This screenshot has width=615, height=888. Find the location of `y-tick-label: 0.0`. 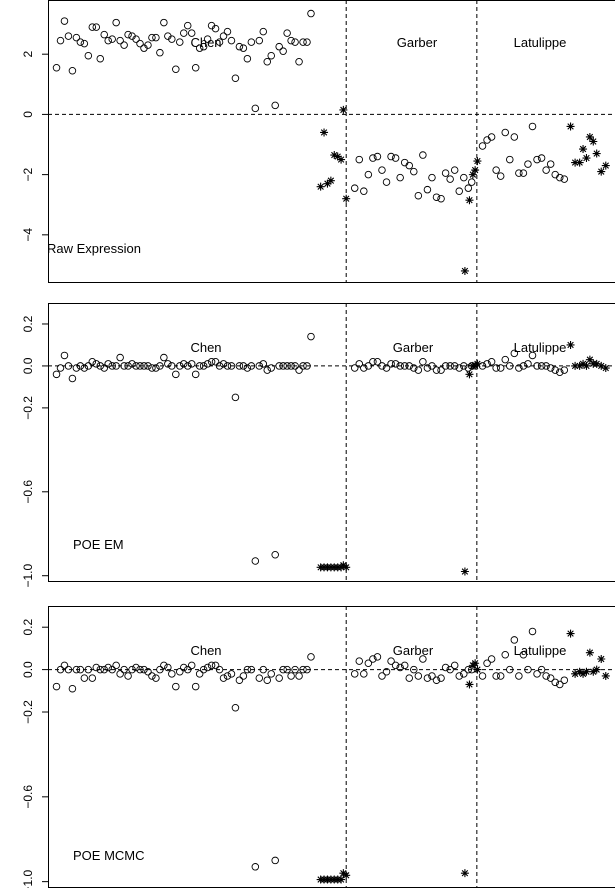

y-tick-label: 0.0 is located at coordinates (28, 365).